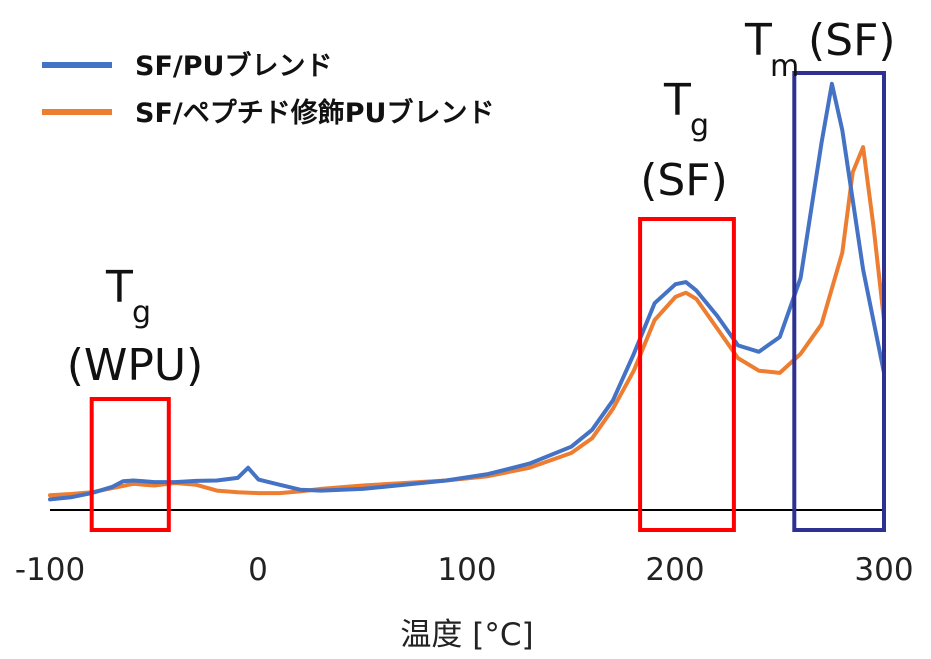 This screenshot has height=659, width=931. What do you see at coordinates (758, 40) in the screenshot?
I see `annotation-tm-sf-symbol: T` at bounding box center [758, 40].